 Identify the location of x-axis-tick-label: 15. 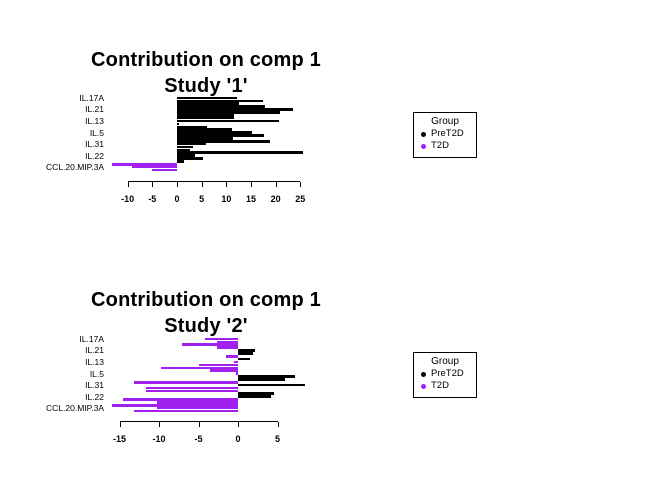
(250, 199).